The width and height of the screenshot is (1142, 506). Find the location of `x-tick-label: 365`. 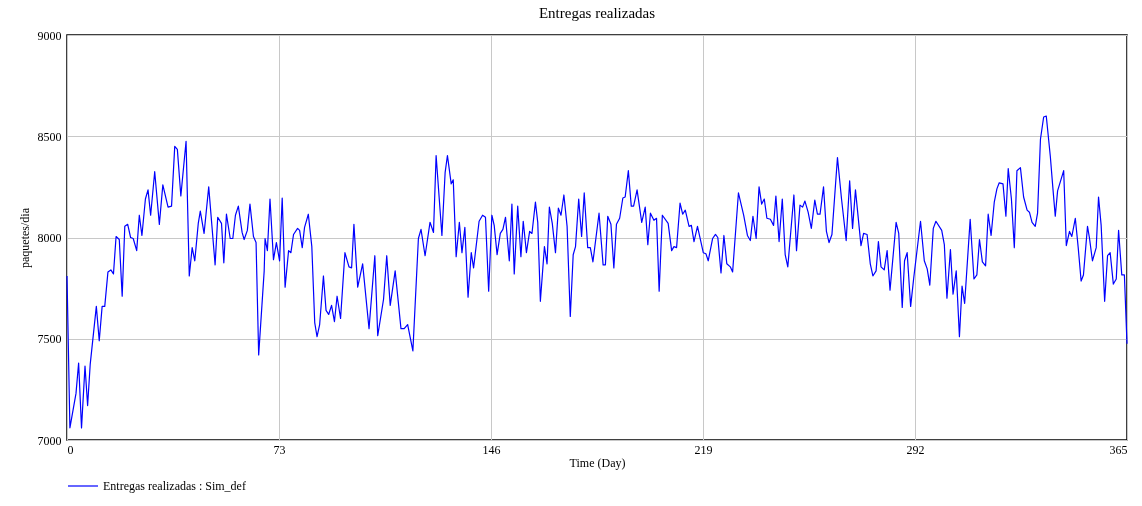

x-tick-label: 365 is located at coordinates (1118, 449).